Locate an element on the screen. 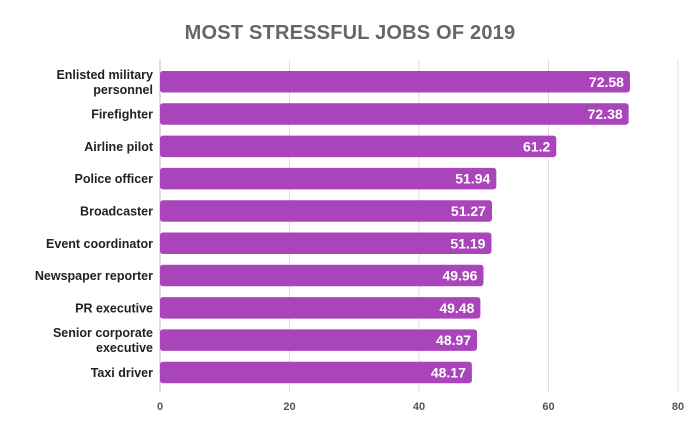  category-label: Newspaper reporter is located at coordinates (94, 276).